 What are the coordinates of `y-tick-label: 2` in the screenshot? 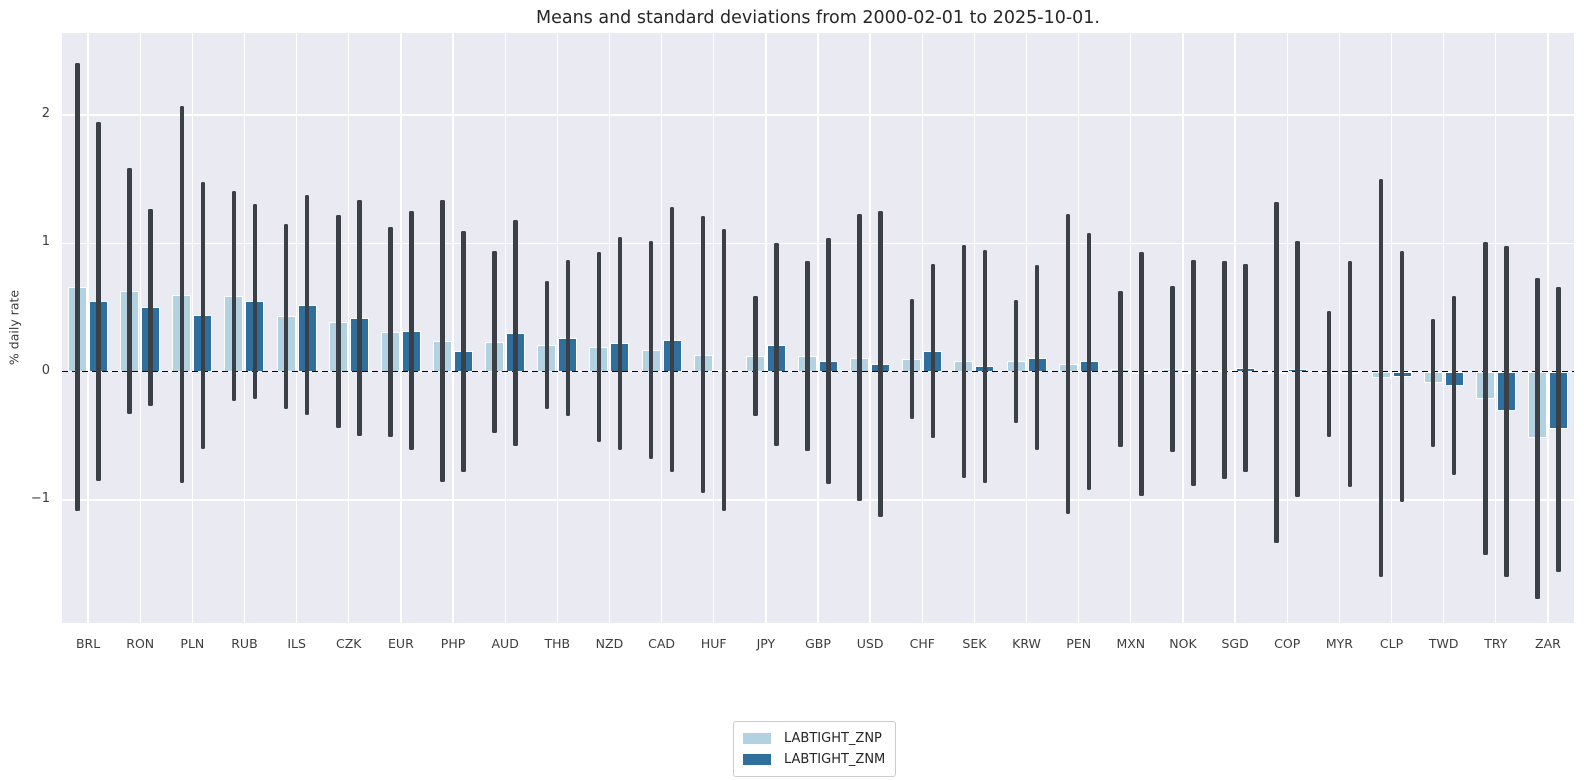 It's located at (45, 114).